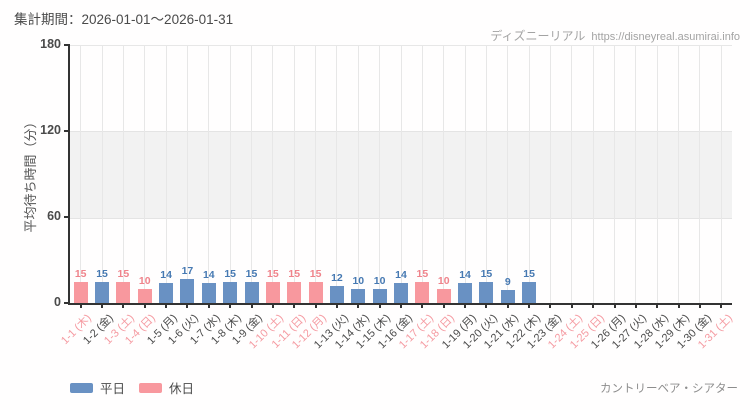 The width and height of the screenshot is (750, 410). I want to click on legend-item-holiday: 休日, so click(166, 387).